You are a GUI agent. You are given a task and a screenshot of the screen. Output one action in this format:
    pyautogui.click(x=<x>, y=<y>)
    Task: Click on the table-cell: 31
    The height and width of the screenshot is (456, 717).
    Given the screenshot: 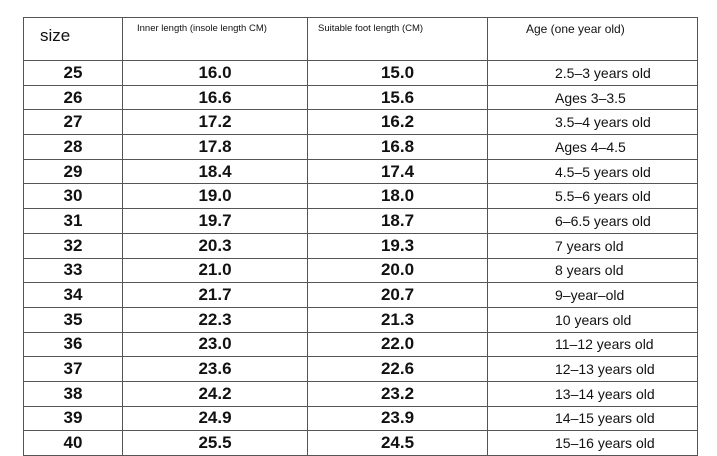 What is the action you would take?
    pyautogui.click(x=73, y=221)
    